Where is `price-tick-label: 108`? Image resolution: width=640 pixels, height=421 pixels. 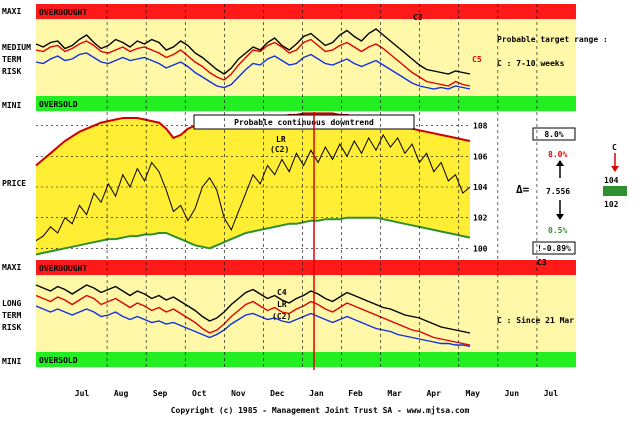 price-tick-label: 108 is located at coordinates (480, 126).